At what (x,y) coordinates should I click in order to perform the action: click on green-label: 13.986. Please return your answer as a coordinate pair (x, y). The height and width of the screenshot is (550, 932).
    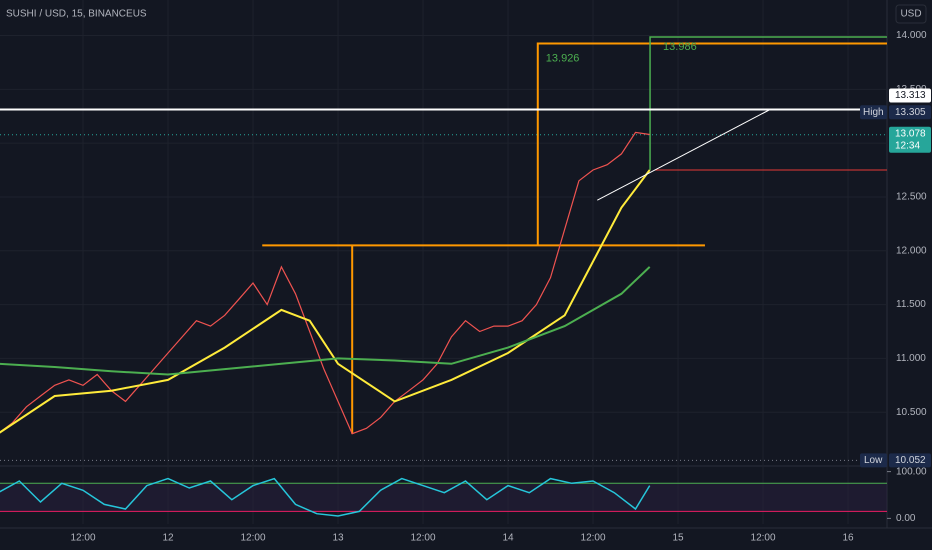
    Looking at the image, I should click on (680, 47).